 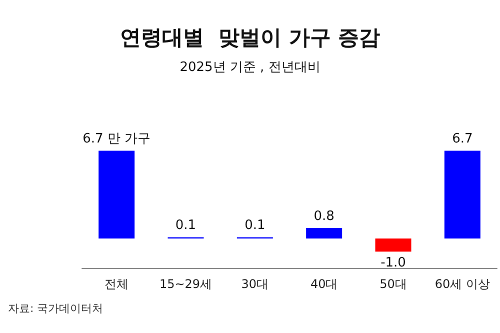 I want to click on data-label: 0.8, so click(x=324, y=216).